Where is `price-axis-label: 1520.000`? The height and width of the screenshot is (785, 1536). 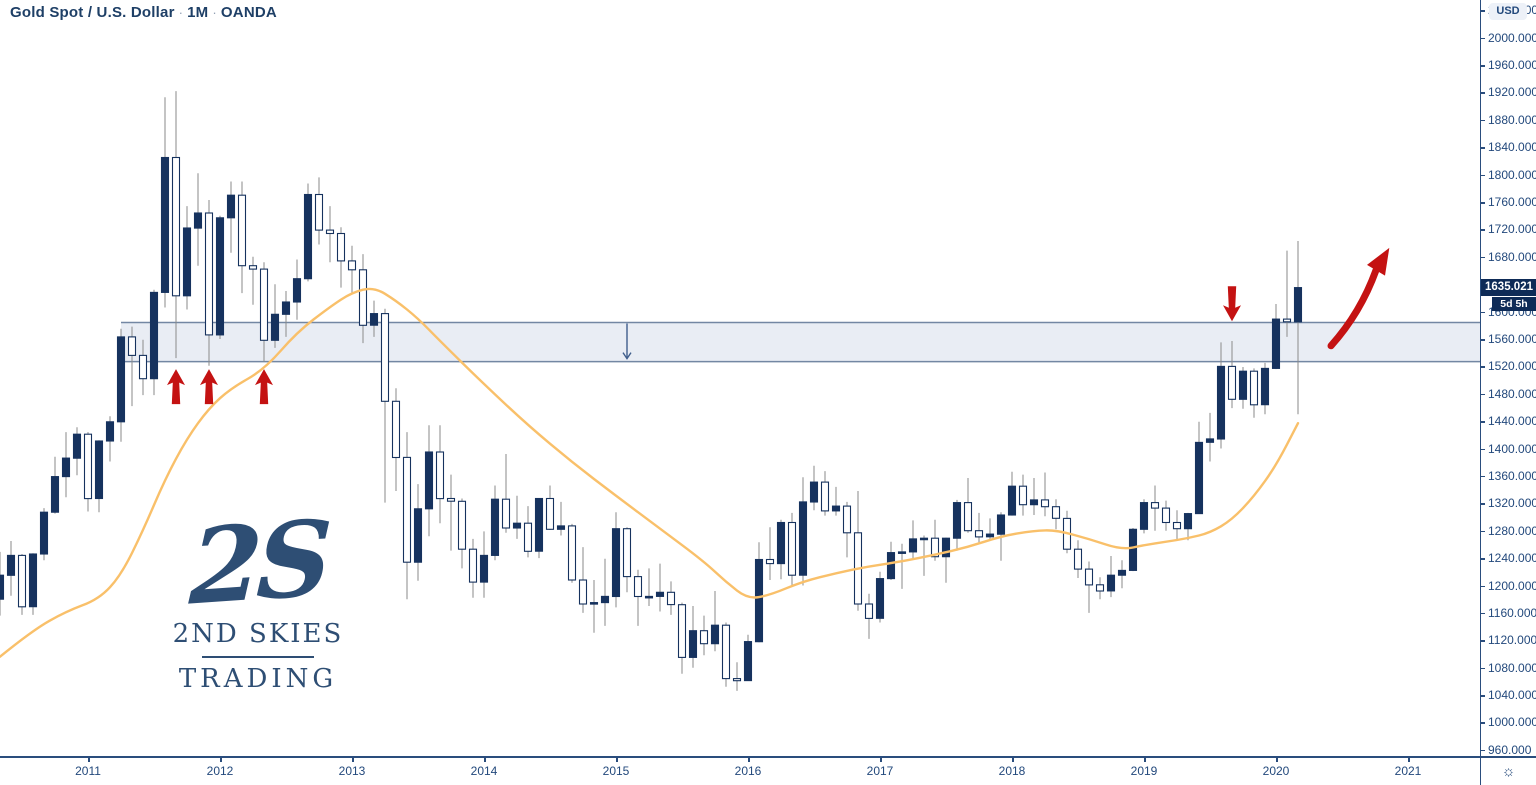
price-axis-label: 1520.000 is located at coordinates (1508, 366).